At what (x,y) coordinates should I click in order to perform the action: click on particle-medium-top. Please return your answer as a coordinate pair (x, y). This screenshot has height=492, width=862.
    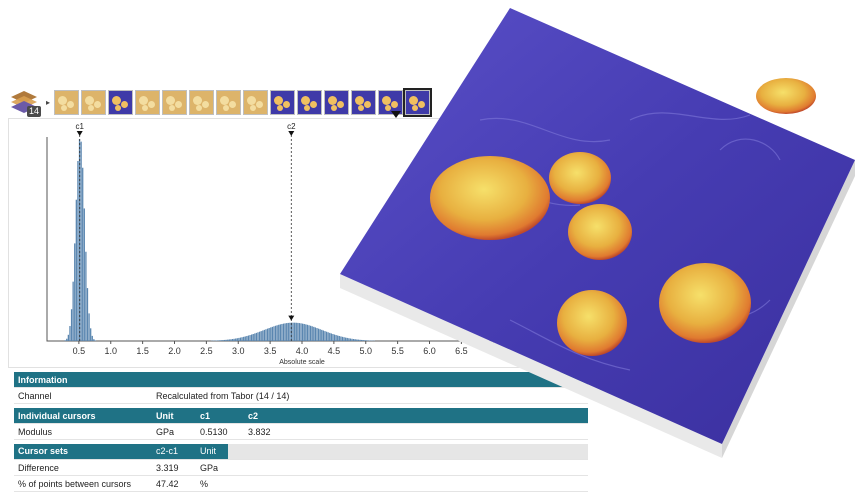
    Looking at the image, I should click on (580, 178).